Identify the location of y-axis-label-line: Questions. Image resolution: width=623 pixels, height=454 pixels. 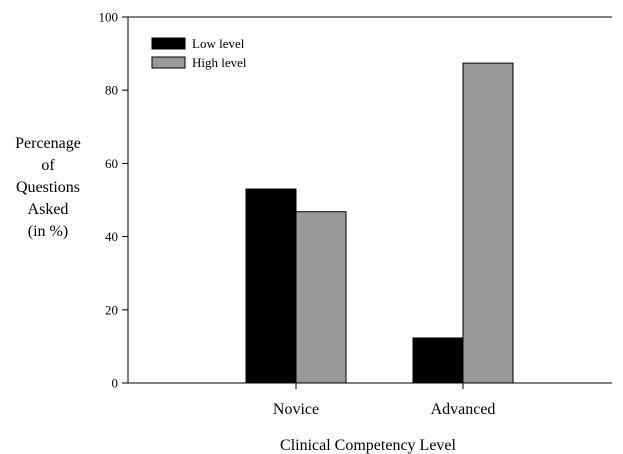
(48, 187).